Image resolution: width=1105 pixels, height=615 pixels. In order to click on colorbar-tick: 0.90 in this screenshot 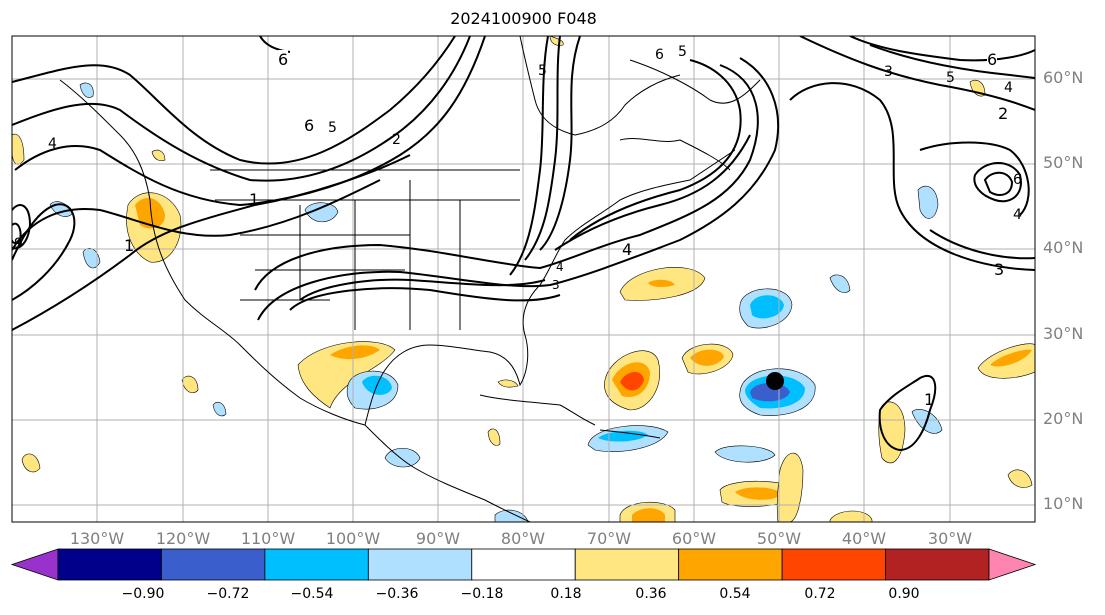, I will do `click(904, 594)`.